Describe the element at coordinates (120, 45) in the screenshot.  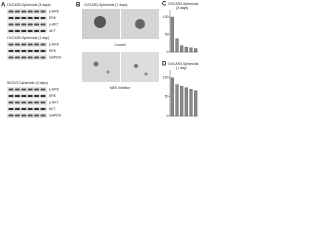
I see `image-caption: Control` at that location.